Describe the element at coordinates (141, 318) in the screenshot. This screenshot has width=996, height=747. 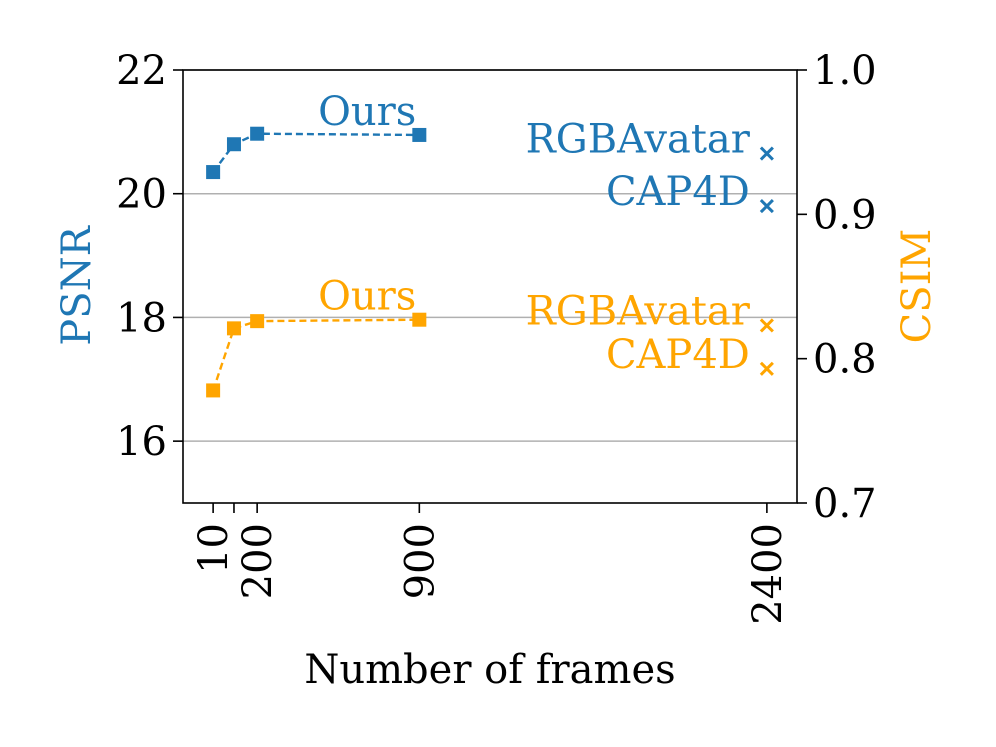
I see `left-tick-label: 18` at that location.